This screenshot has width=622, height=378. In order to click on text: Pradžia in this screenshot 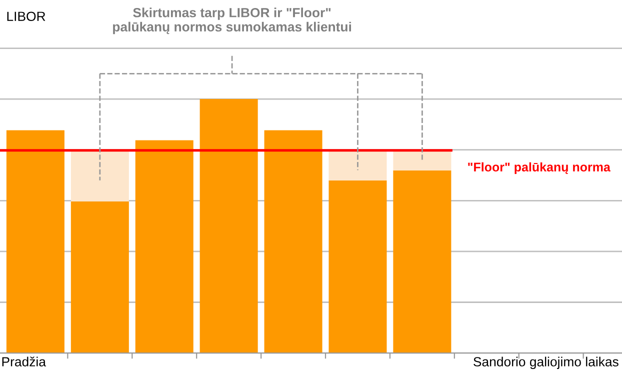, I will do `click(24, 361)`.